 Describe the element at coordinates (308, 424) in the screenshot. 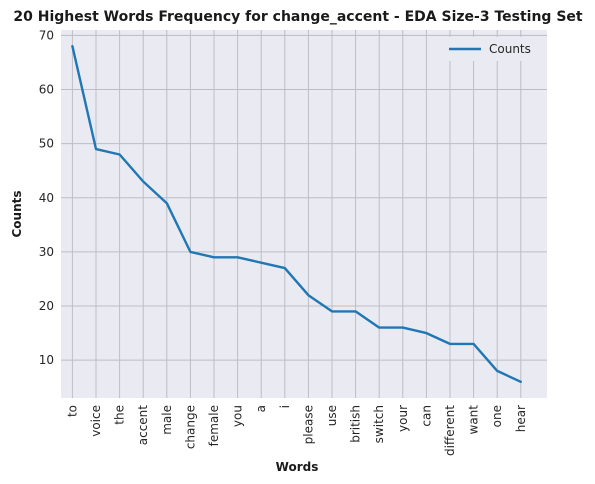

I see `x-tick-label: please` at that location.